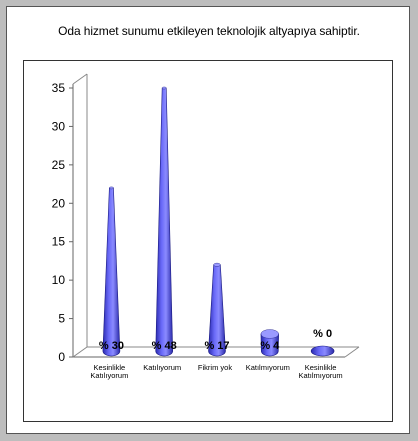 Image resolution: width=418 pixels, height=441 pixels. I want to click on y-tick-label: 25, so click(59, 165).